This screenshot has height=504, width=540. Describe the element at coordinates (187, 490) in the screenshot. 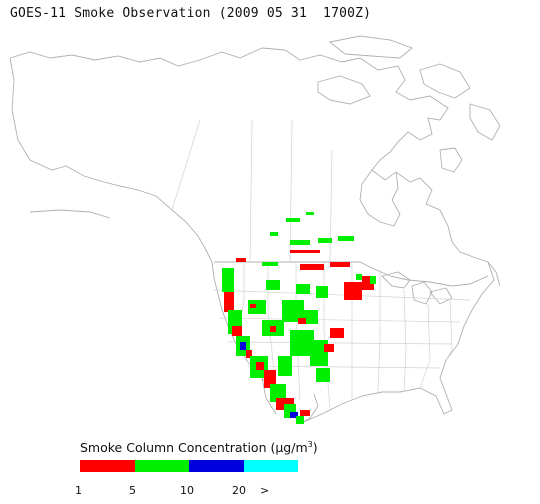

I see `legend-tick: 10` at that location.